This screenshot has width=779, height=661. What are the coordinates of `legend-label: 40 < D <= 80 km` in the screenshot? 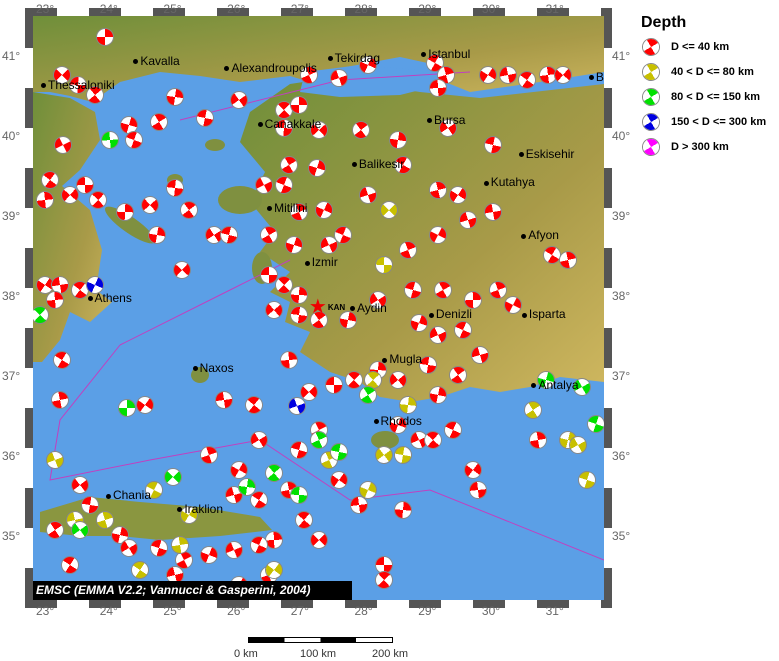 It's located at (712, 71).